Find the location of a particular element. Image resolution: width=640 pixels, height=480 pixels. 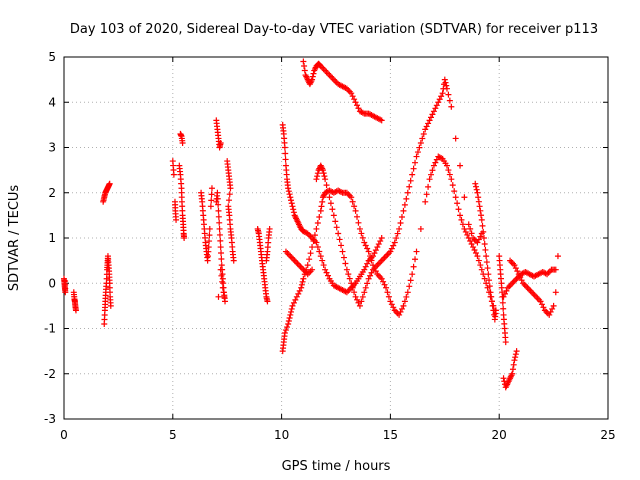

series-seg-5.4a is located at coordinates (181, 138).